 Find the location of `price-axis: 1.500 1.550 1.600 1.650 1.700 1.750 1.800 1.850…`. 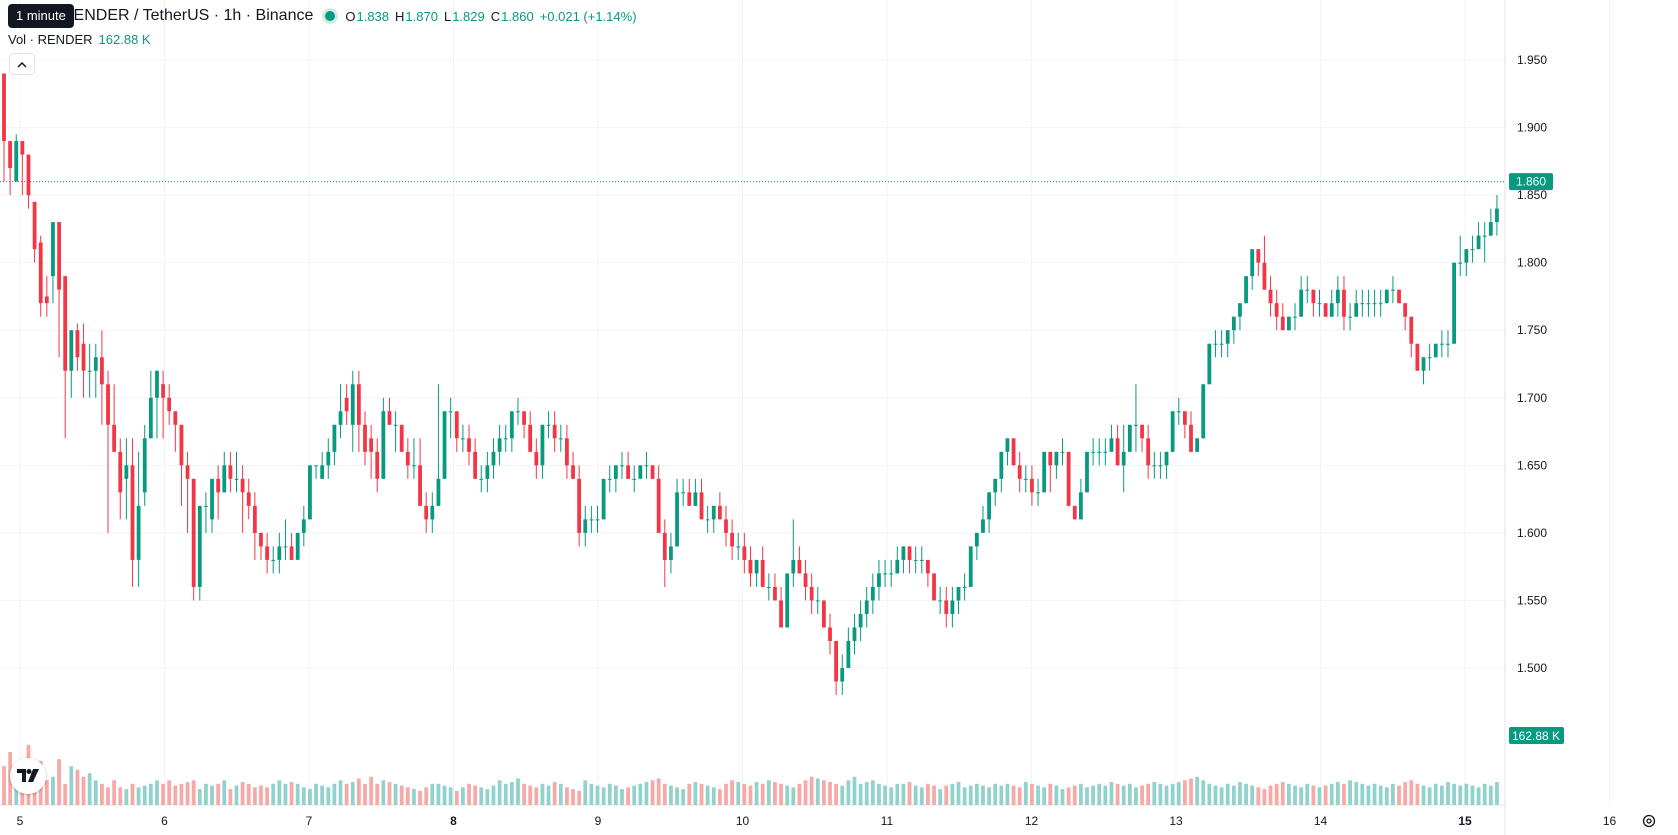

price-axis: 1.500 1.550 1.600 1.650 1.700 1.750 1.800 1.850… is located at coordinates (1532, 364).